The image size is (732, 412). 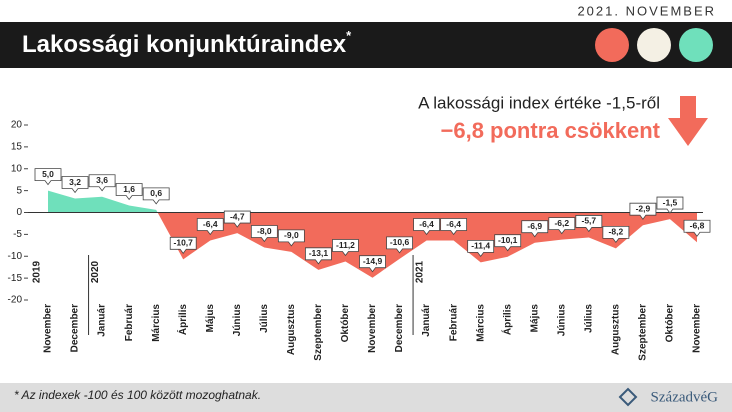 I want to click on area-positive, so click(x=372, y=201).